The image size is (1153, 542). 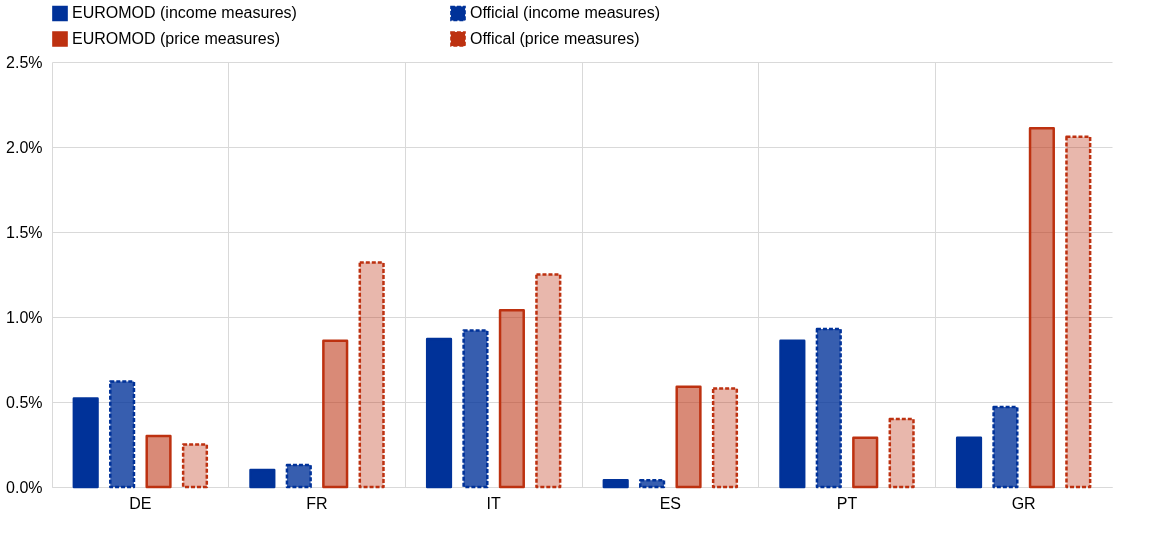 What do you see at coordinates (565, 13) in the screenshot?
I see `legend-label: Official (income measures)` at bounding box center [565, 13].